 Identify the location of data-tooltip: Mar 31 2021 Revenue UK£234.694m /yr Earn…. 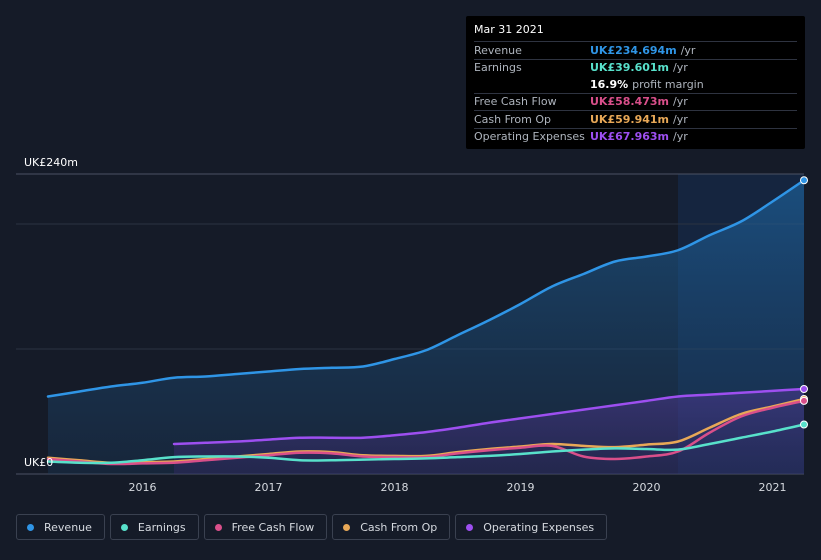
(635, 82).